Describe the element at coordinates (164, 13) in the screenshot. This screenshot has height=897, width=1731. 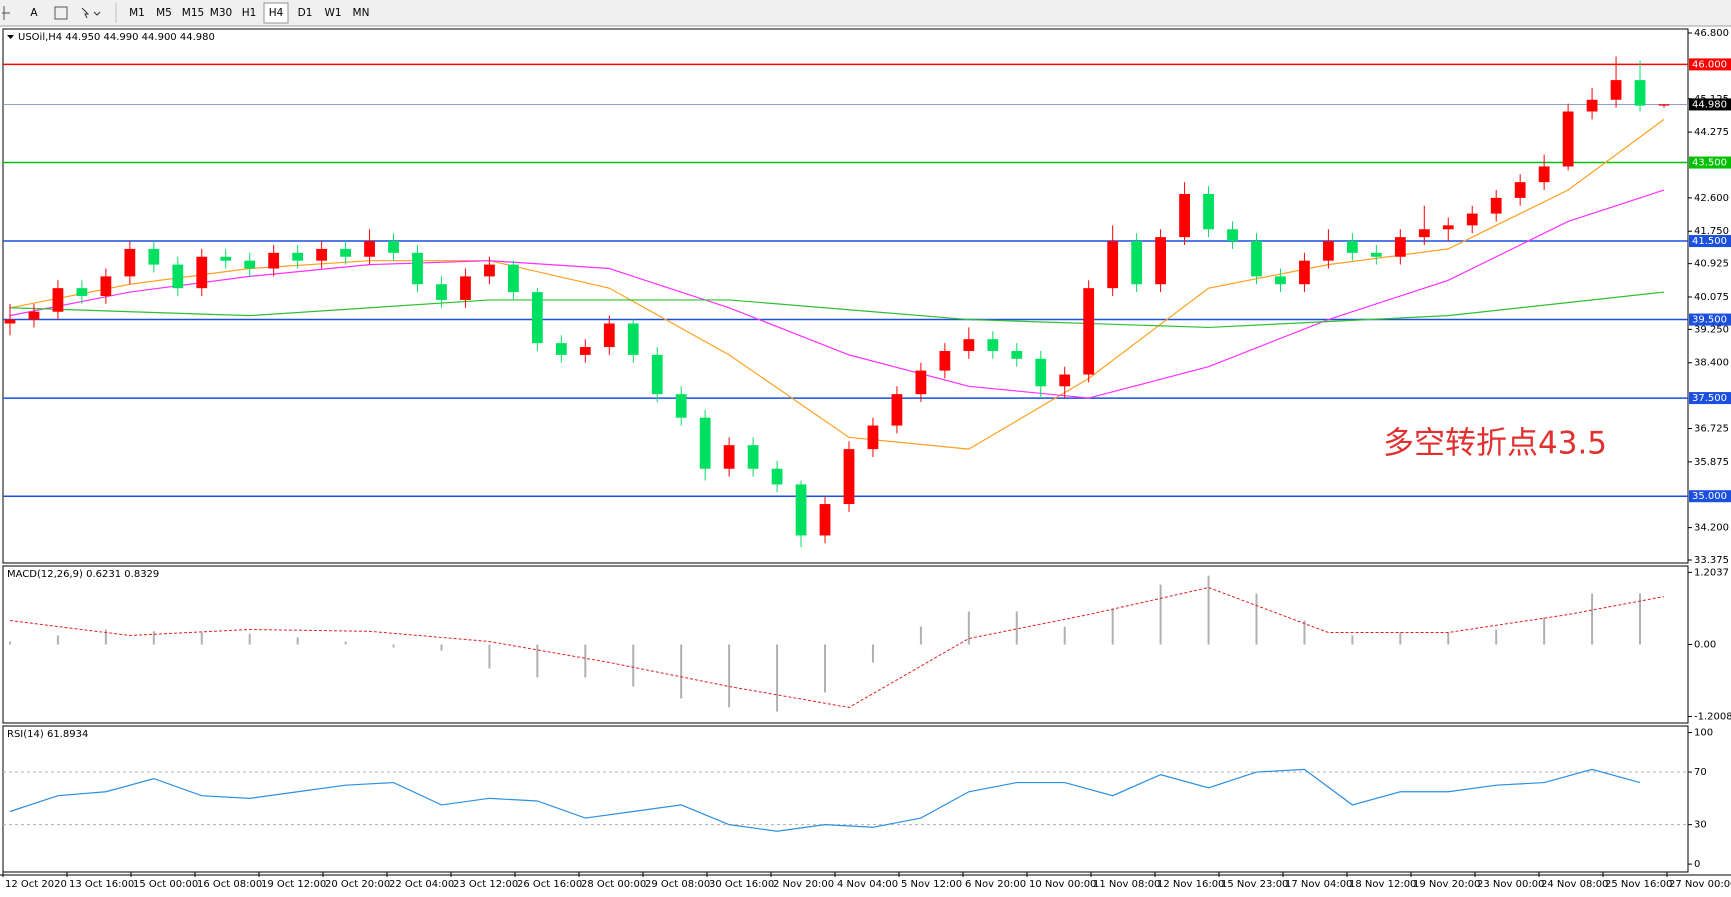
I see `timeframe-button: M5` at that location.